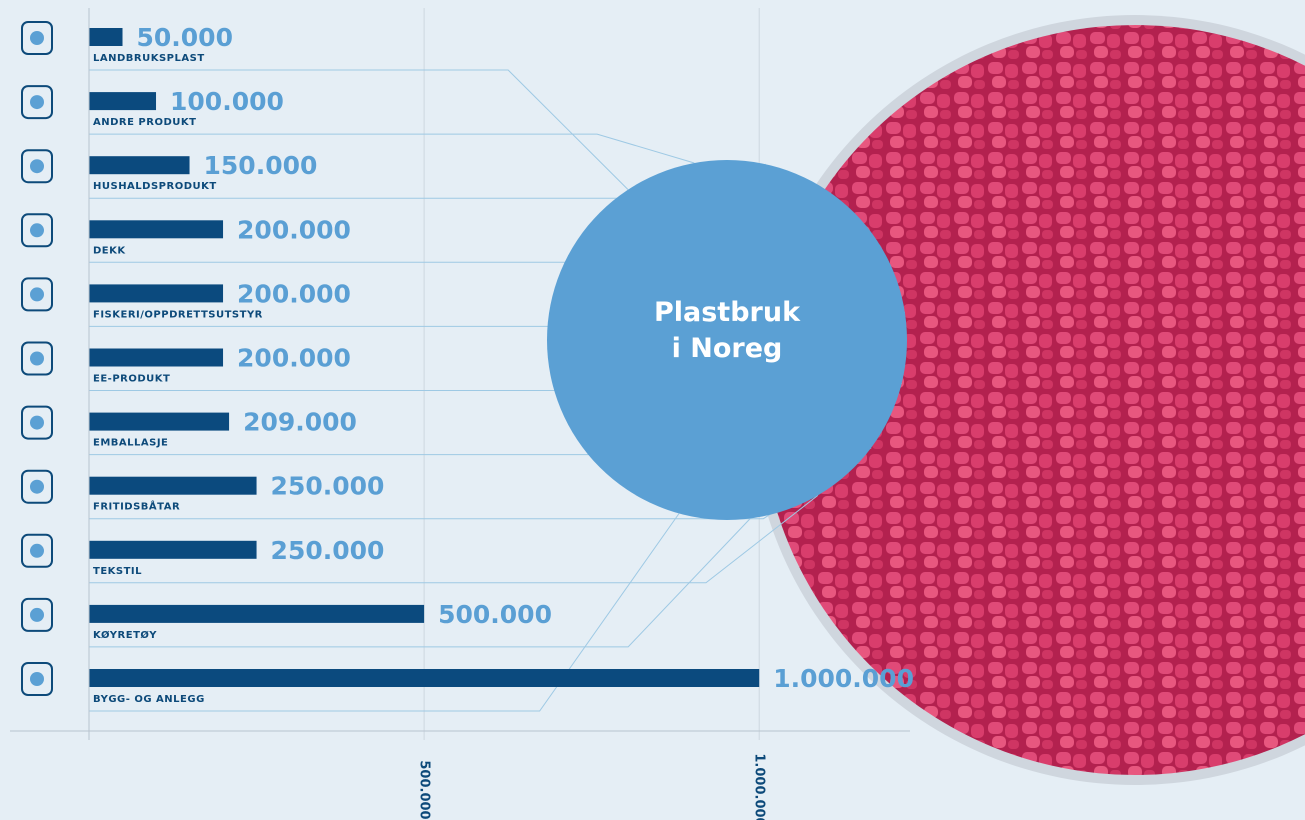 The height and width of the screenshot is (820, 1305). I want to click on category-label: BYGG- OG ANLEGG, so click(149, 699).